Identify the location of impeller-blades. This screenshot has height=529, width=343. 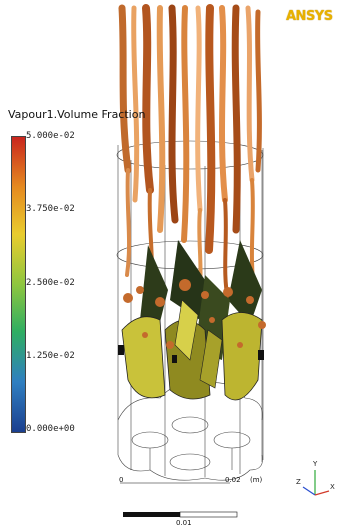
(191, 320).